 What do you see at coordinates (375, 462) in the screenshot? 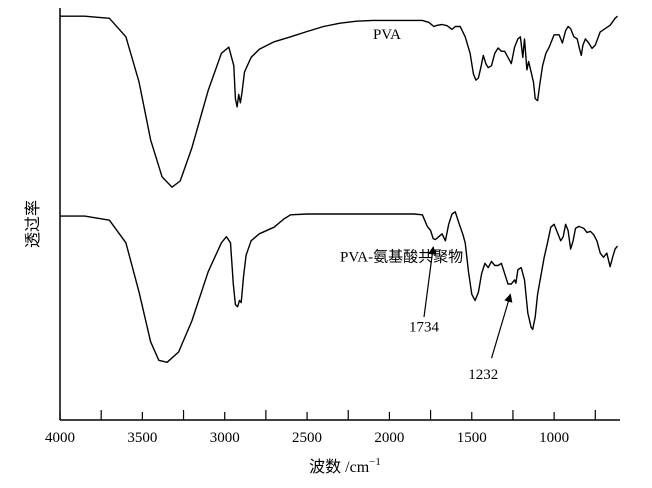
I see `x-axis-label-superscript: −1` at bounding box center [375, 462].